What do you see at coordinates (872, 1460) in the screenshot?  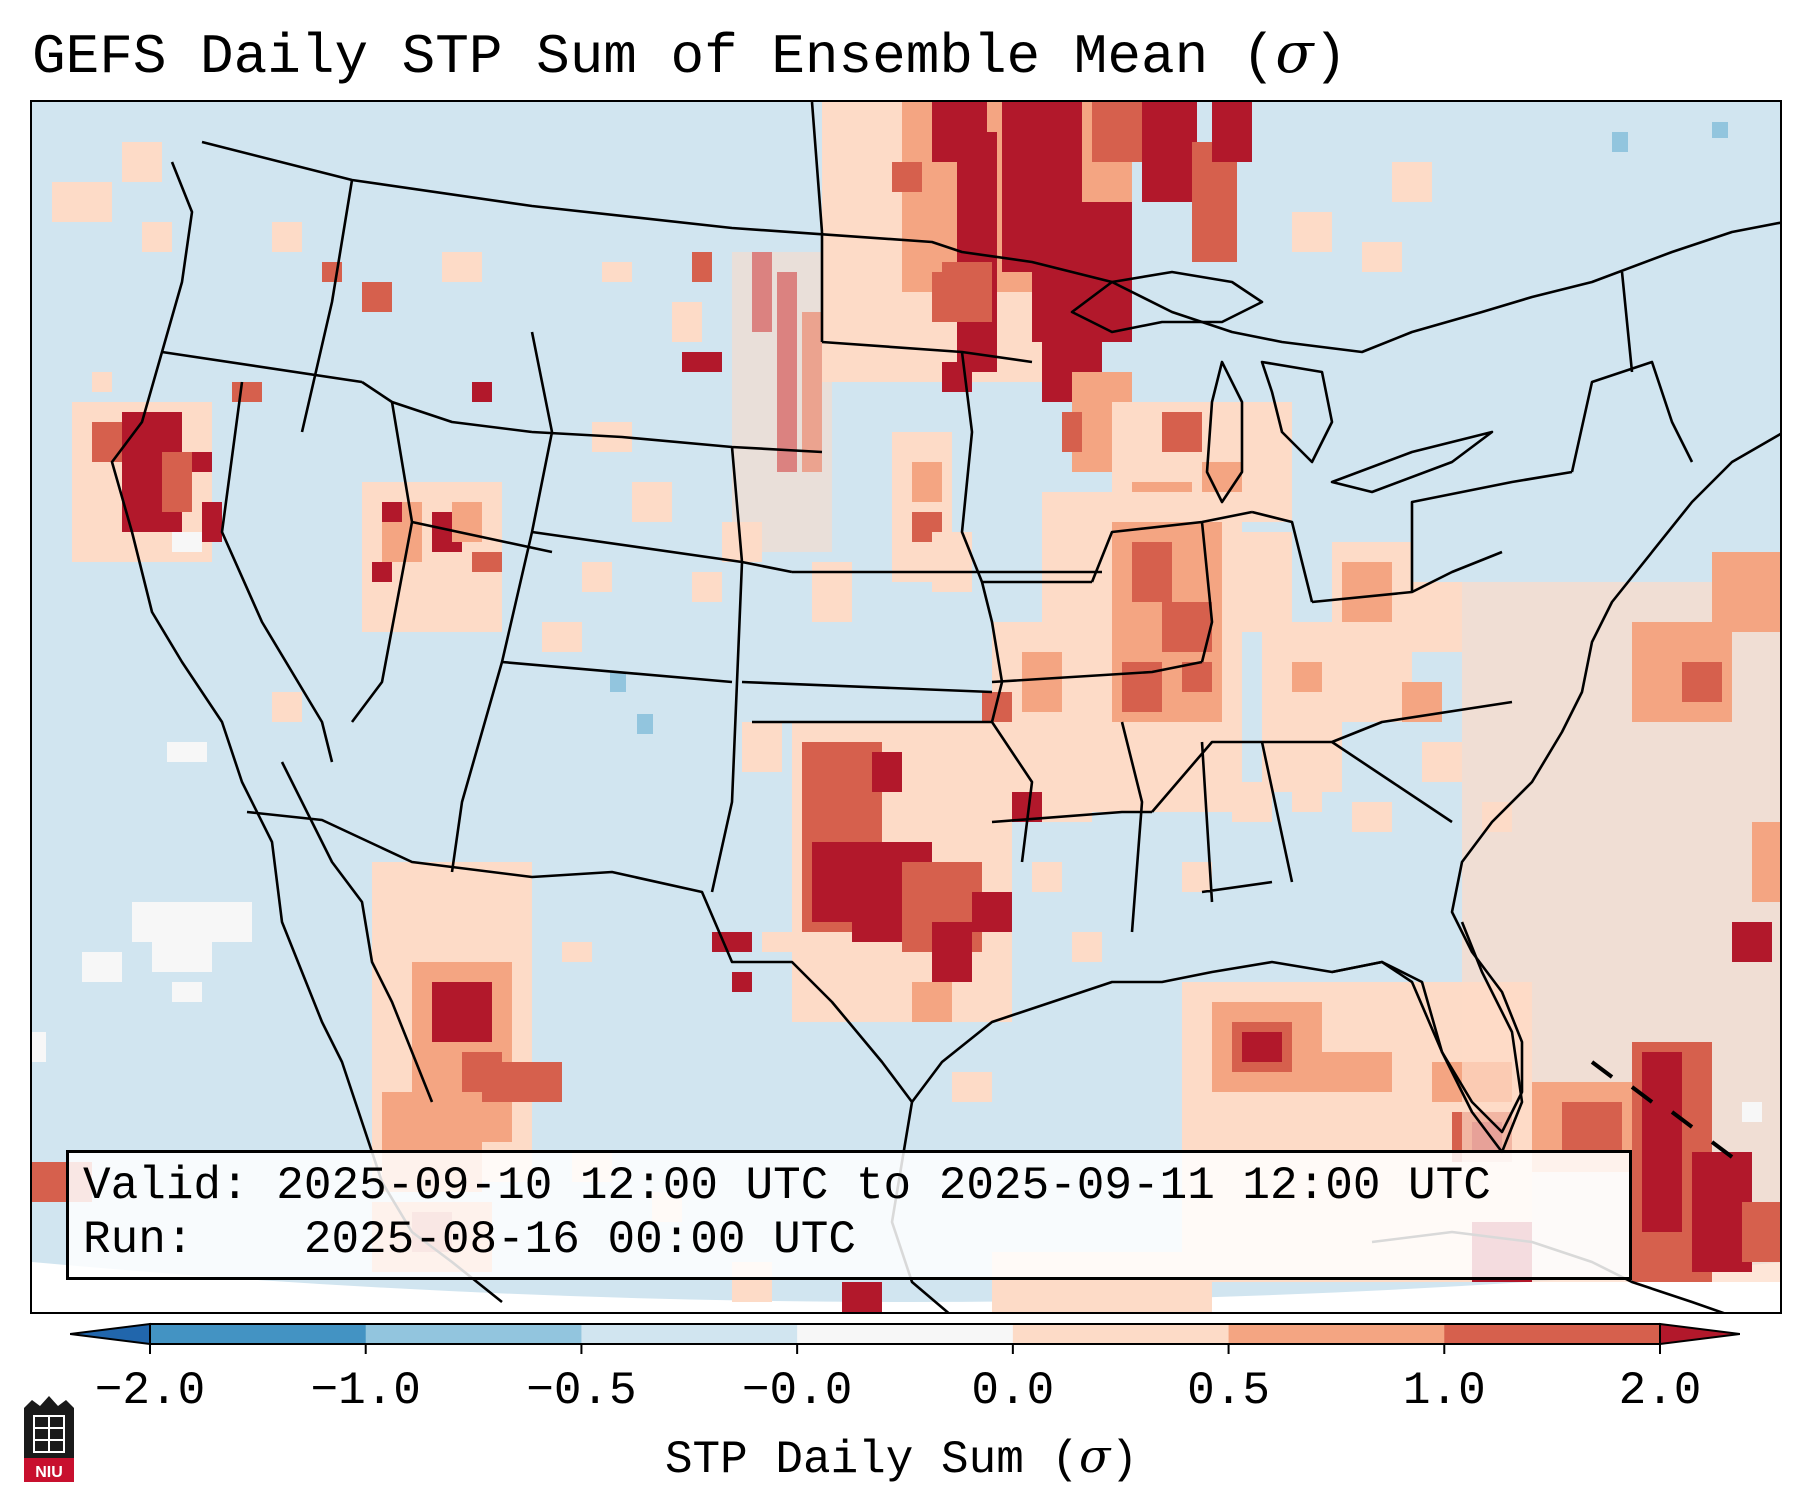 I see `colorbar-label-text: STP Daily Sum (` at bounding box center [872, 1460].